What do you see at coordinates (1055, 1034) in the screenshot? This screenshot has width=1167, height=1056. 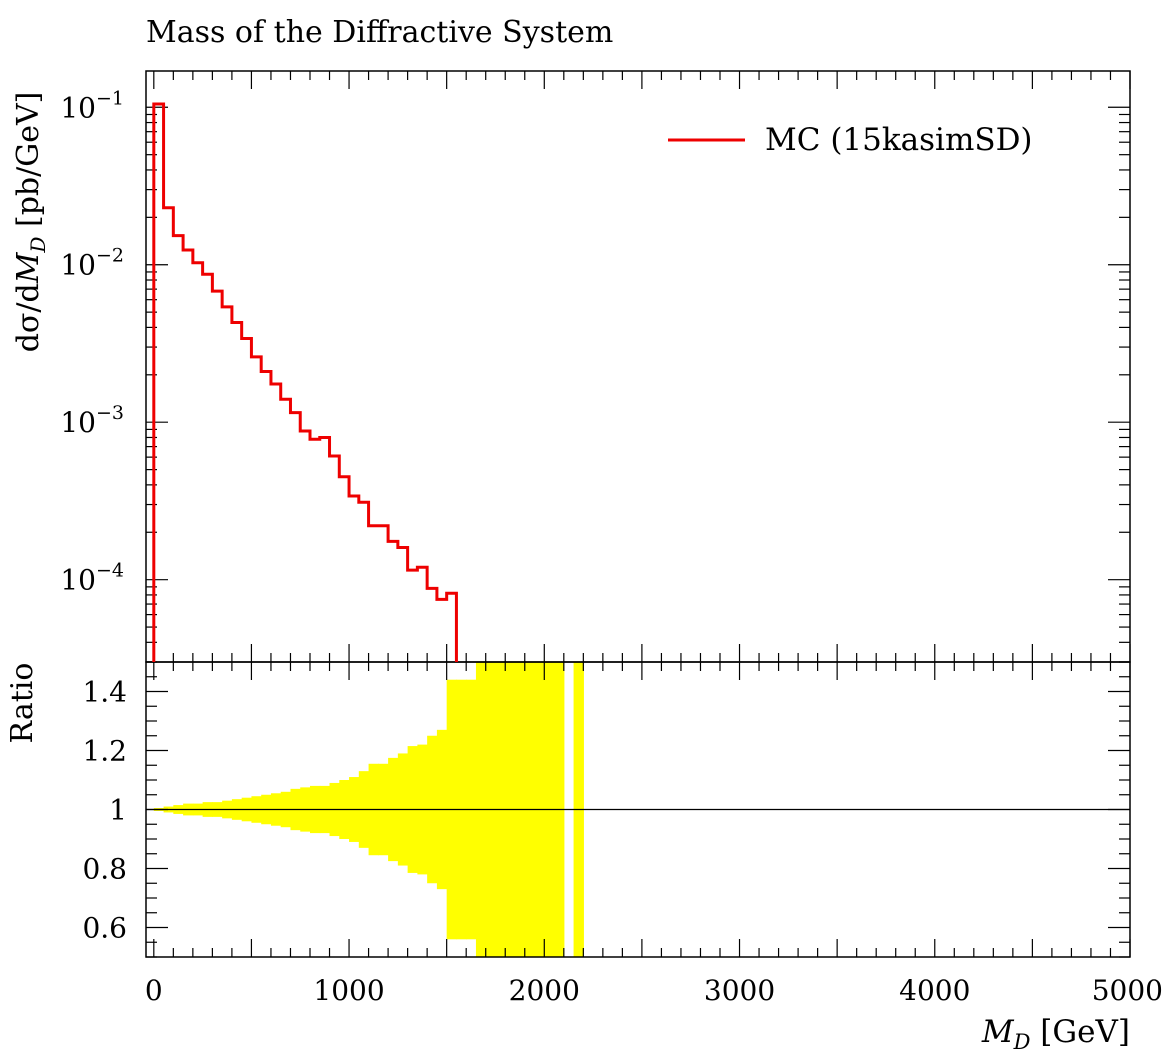 I see `x-axis-label: MD [GeV]` at bounding box center [1055, 1034].